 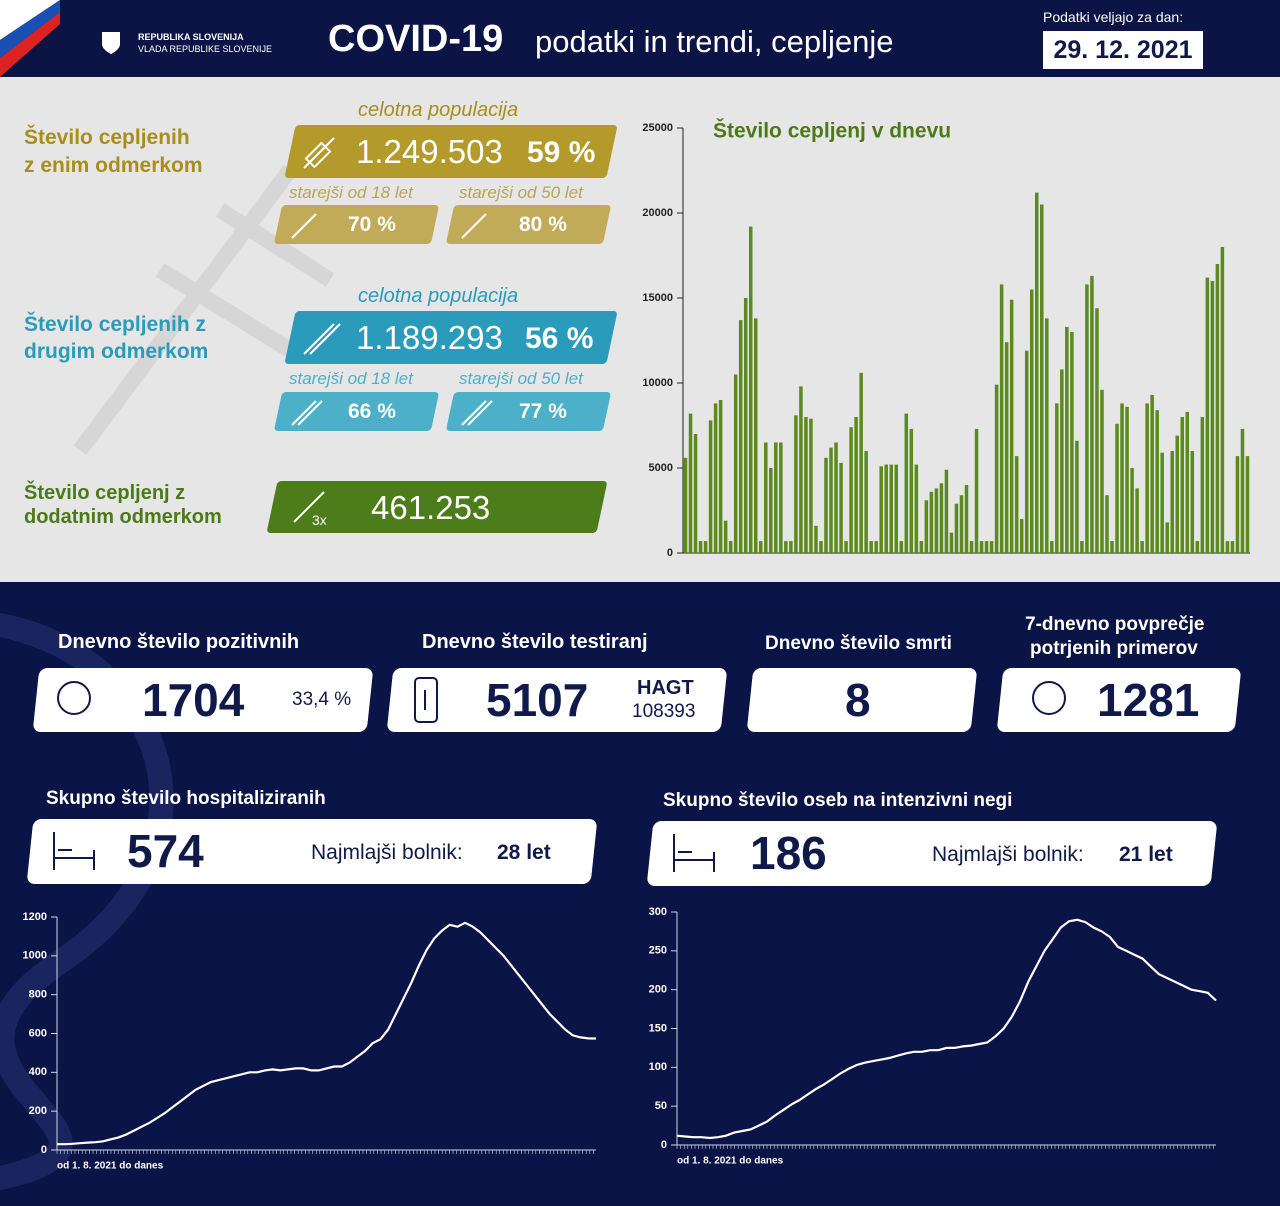 What do you see at coordinates (657, 298) in the screenshot?
I see `y-tick-label: 15000` at bounding box center [657, 298].